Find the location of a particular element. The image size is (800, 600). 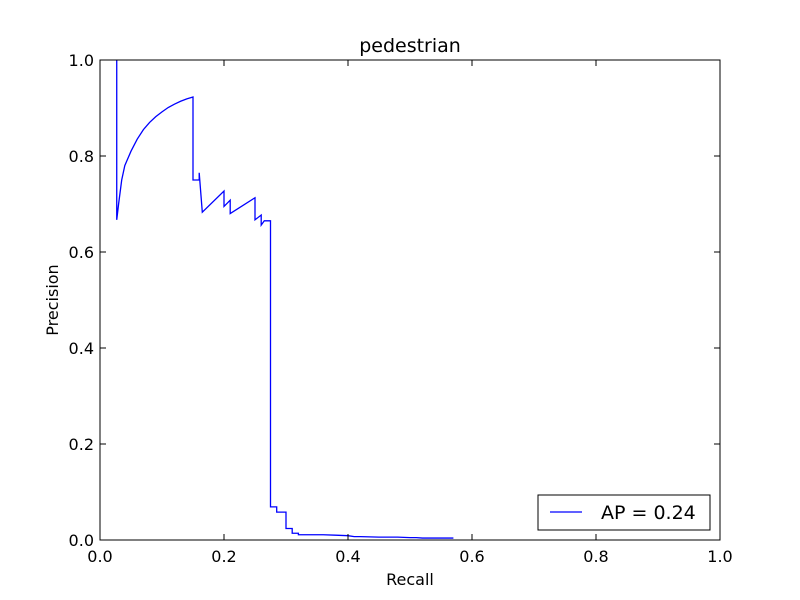

y-tick-label: 0.0 is located at coordinates (81, 540).